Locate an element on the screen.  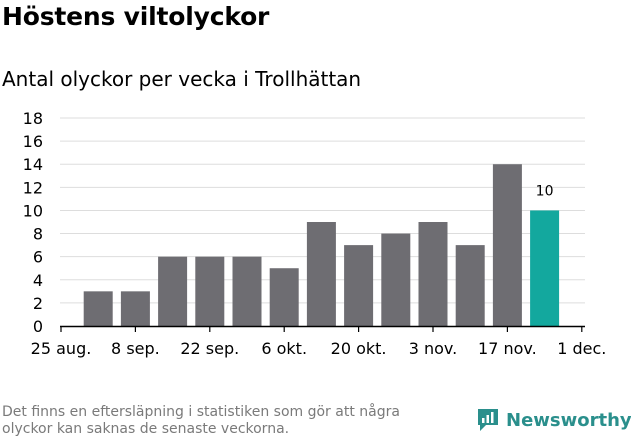
chart-subtitle: Antal olyckor per vecka i Trollhättan is located at coordinates (182, 79).